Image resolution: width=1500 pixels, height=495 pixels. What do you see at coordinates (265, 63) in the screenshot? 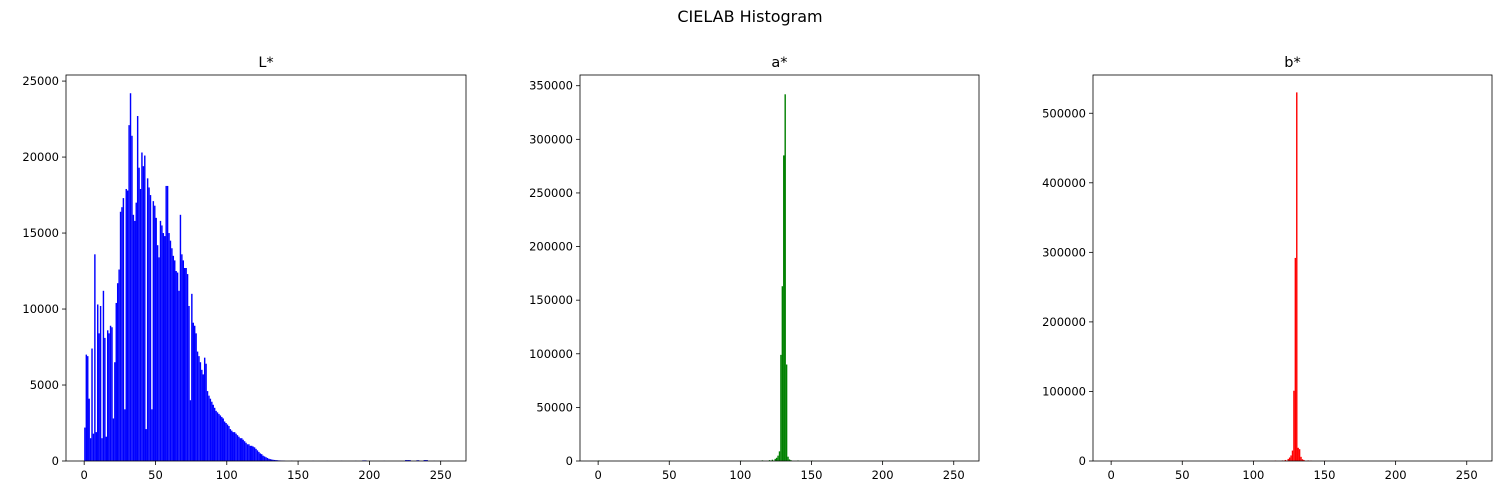
I see `panel-title-l: L*` at bounding box center [265, 63].